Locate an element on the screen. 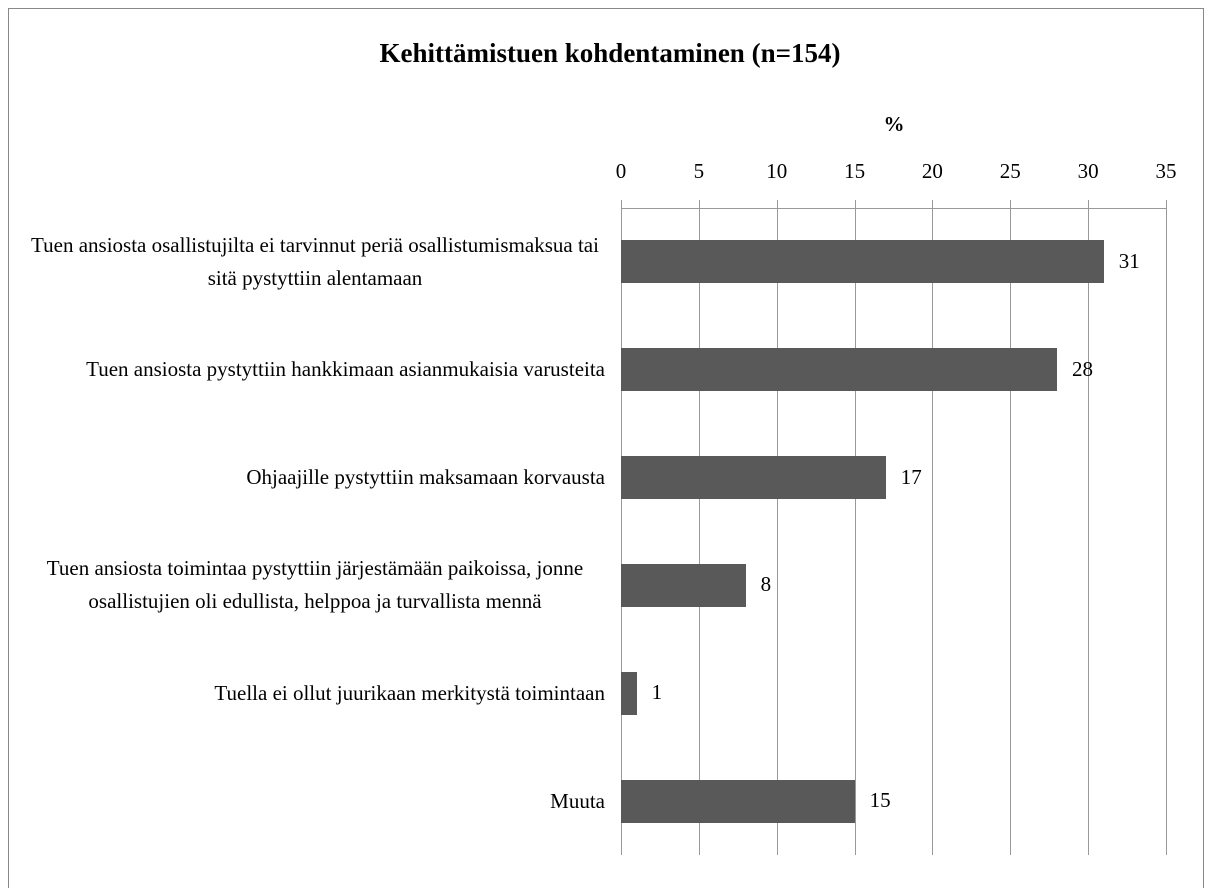 The height and width of the screenshot is (888, 1207). x-tick-label: 10 is located at coordinates (777, 171).